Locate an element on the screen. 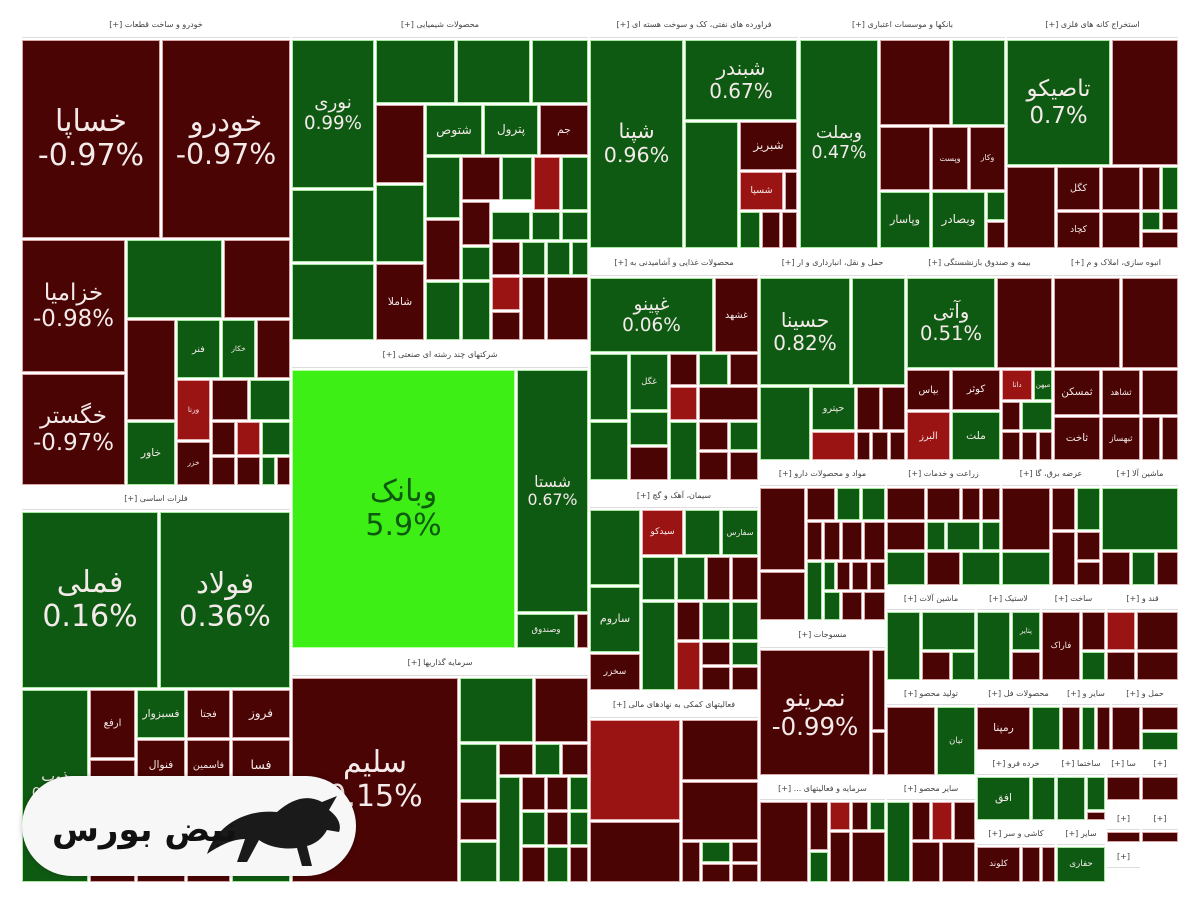 The image size is (1200, 900). stock-tile: ارفع is located at coordinates (112, 724).